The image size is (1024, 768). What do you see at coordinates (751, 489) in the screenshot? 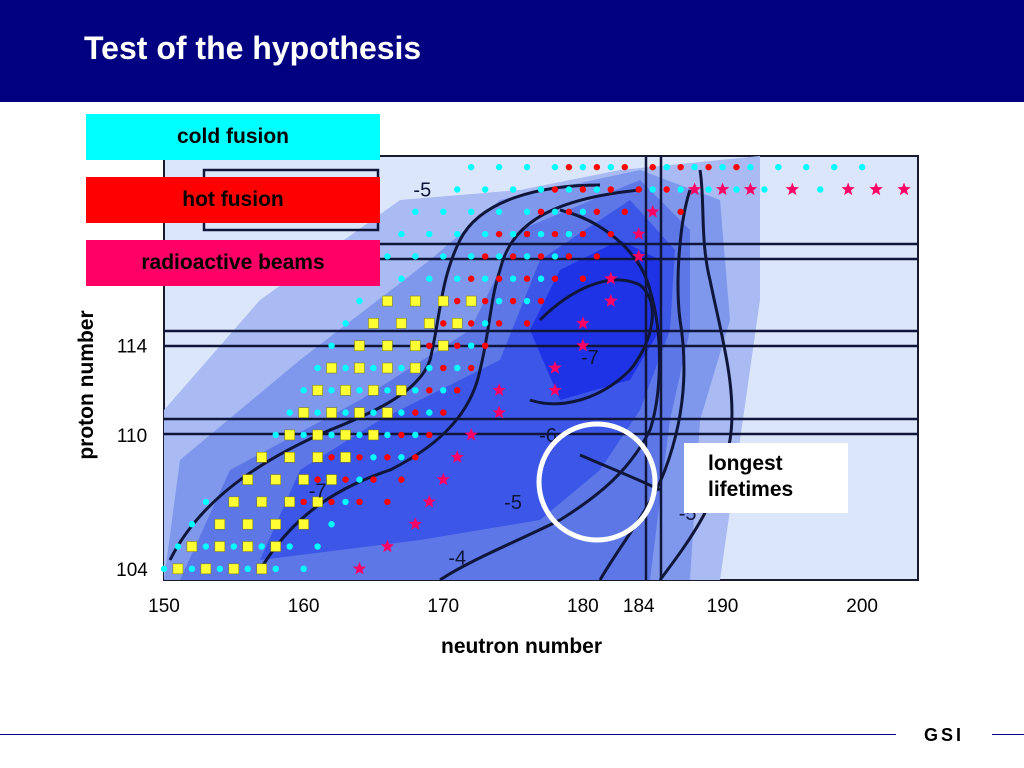
I see `note-line-2: lifetimes` at bounding box center [751, 489].